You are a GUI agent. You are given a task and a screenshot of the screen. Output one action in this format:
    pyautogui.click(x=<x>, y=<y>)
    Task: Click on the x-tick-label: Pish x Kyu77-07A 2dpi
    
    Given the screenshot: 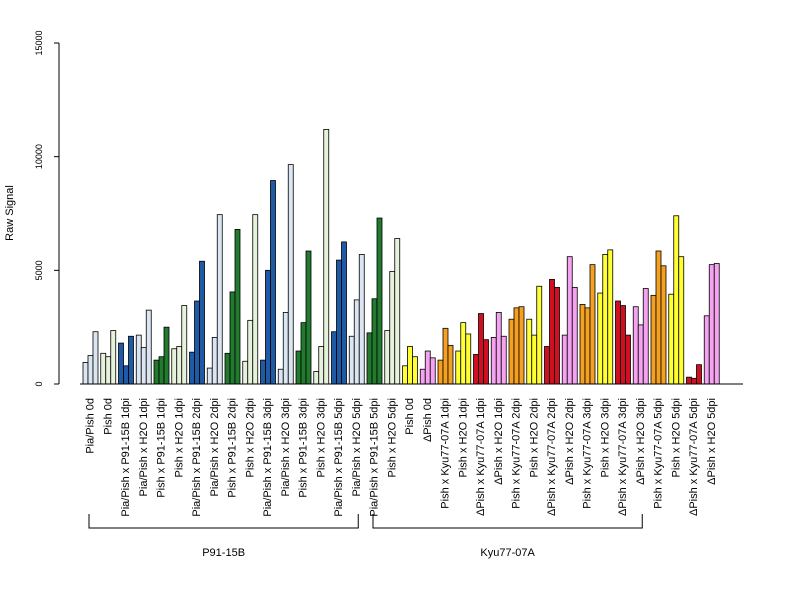 What is the action you would take?
    pyautogui.click(x=517, y=453)
    